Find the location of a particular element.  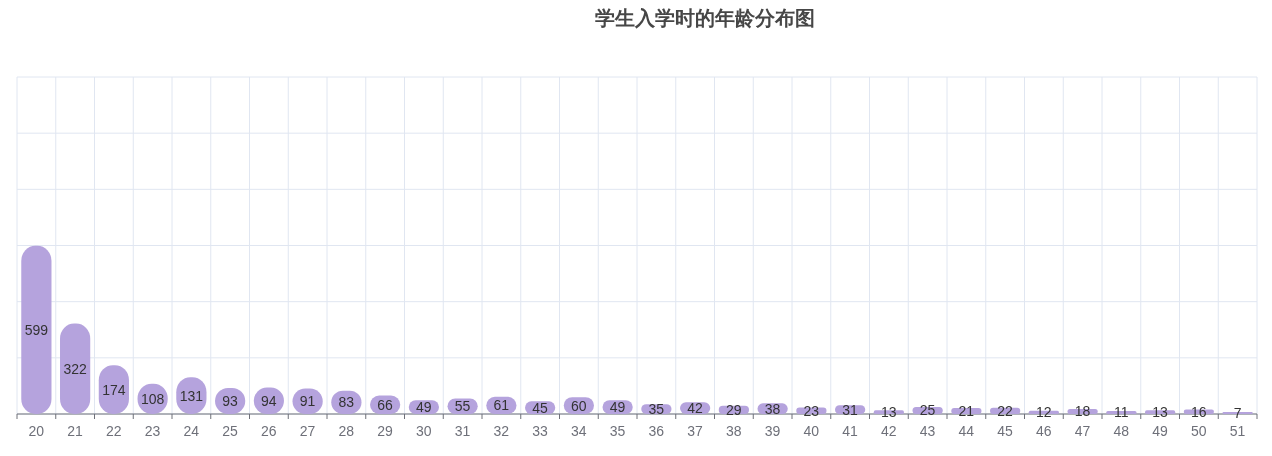

x-tick-label: 27 is located at coordinates (307, 431).